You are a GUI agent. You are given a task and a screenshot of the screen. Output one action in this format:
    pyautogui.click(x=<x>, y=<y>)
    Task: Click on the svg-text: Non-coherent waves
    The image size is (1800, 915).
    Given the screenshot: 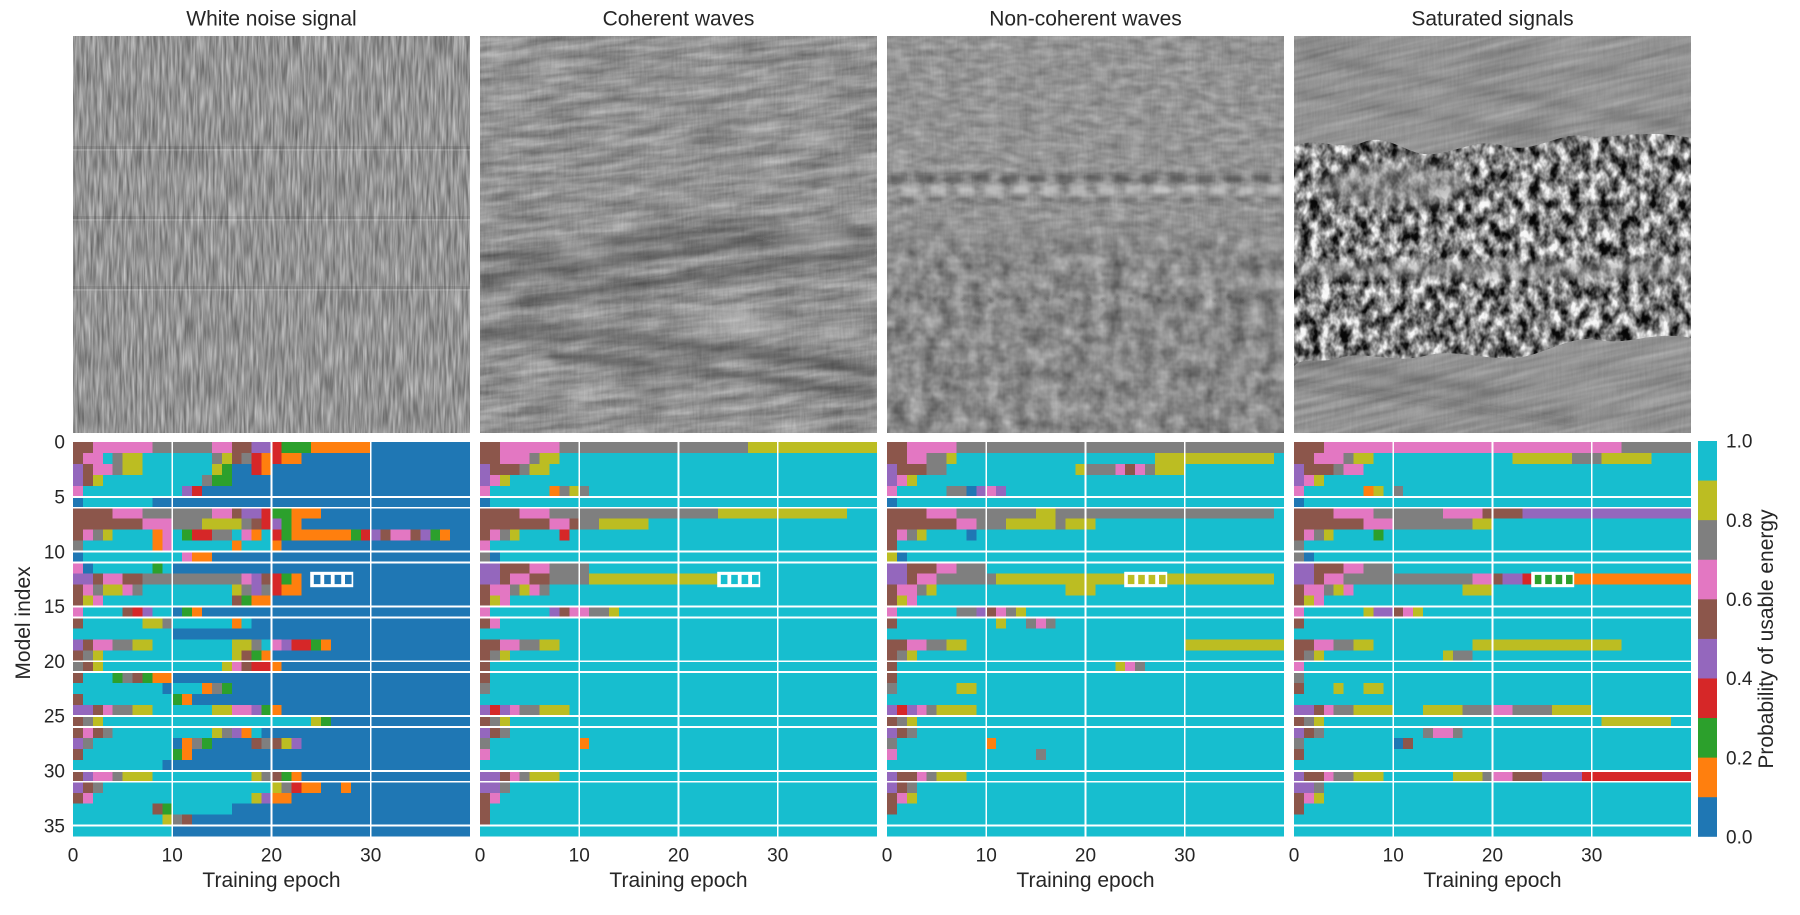 What is the action you would take?
    pyautogui.click(x=1085, y=19)
    